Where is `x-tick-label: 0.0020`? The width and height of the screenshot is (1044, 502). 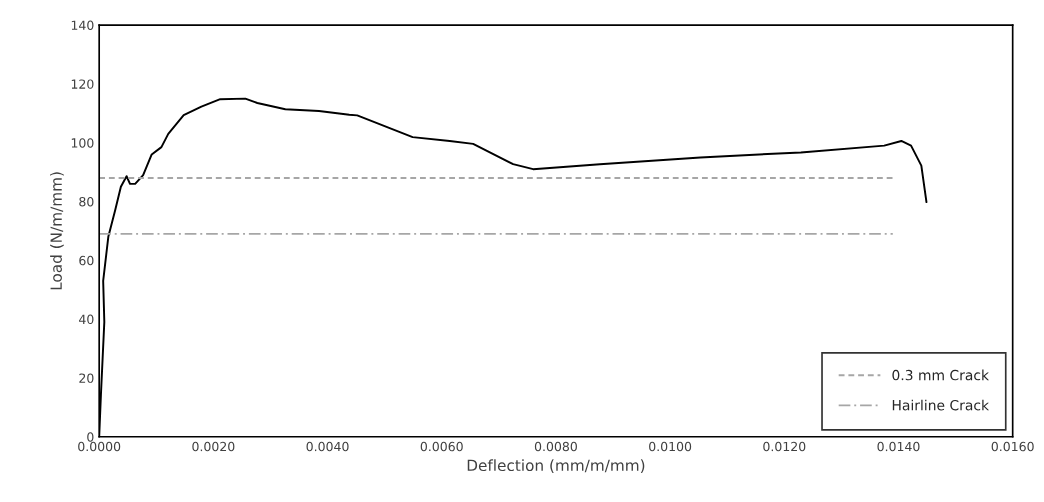 x-tick-label: 0.0020 is located at coordinates (213, 446).